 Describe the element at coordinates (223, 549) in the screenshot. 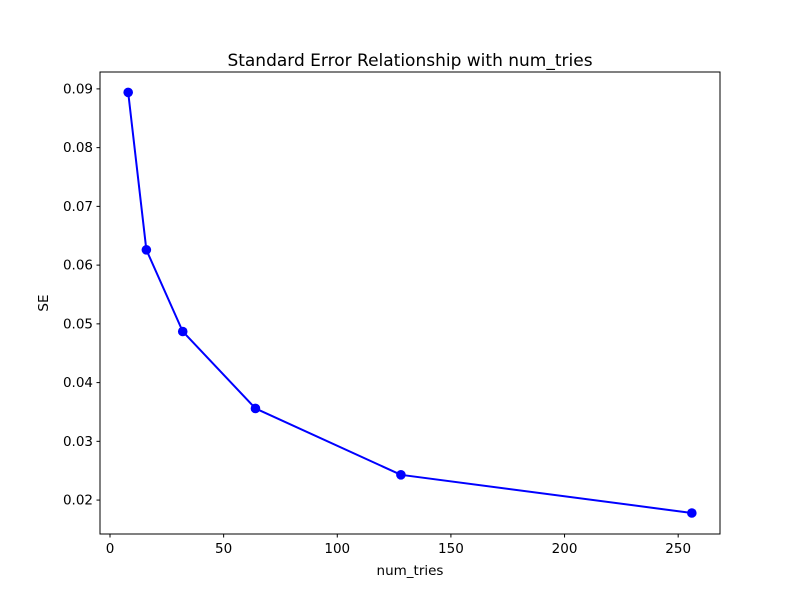

I see `x-tick-label: 50` at that location.